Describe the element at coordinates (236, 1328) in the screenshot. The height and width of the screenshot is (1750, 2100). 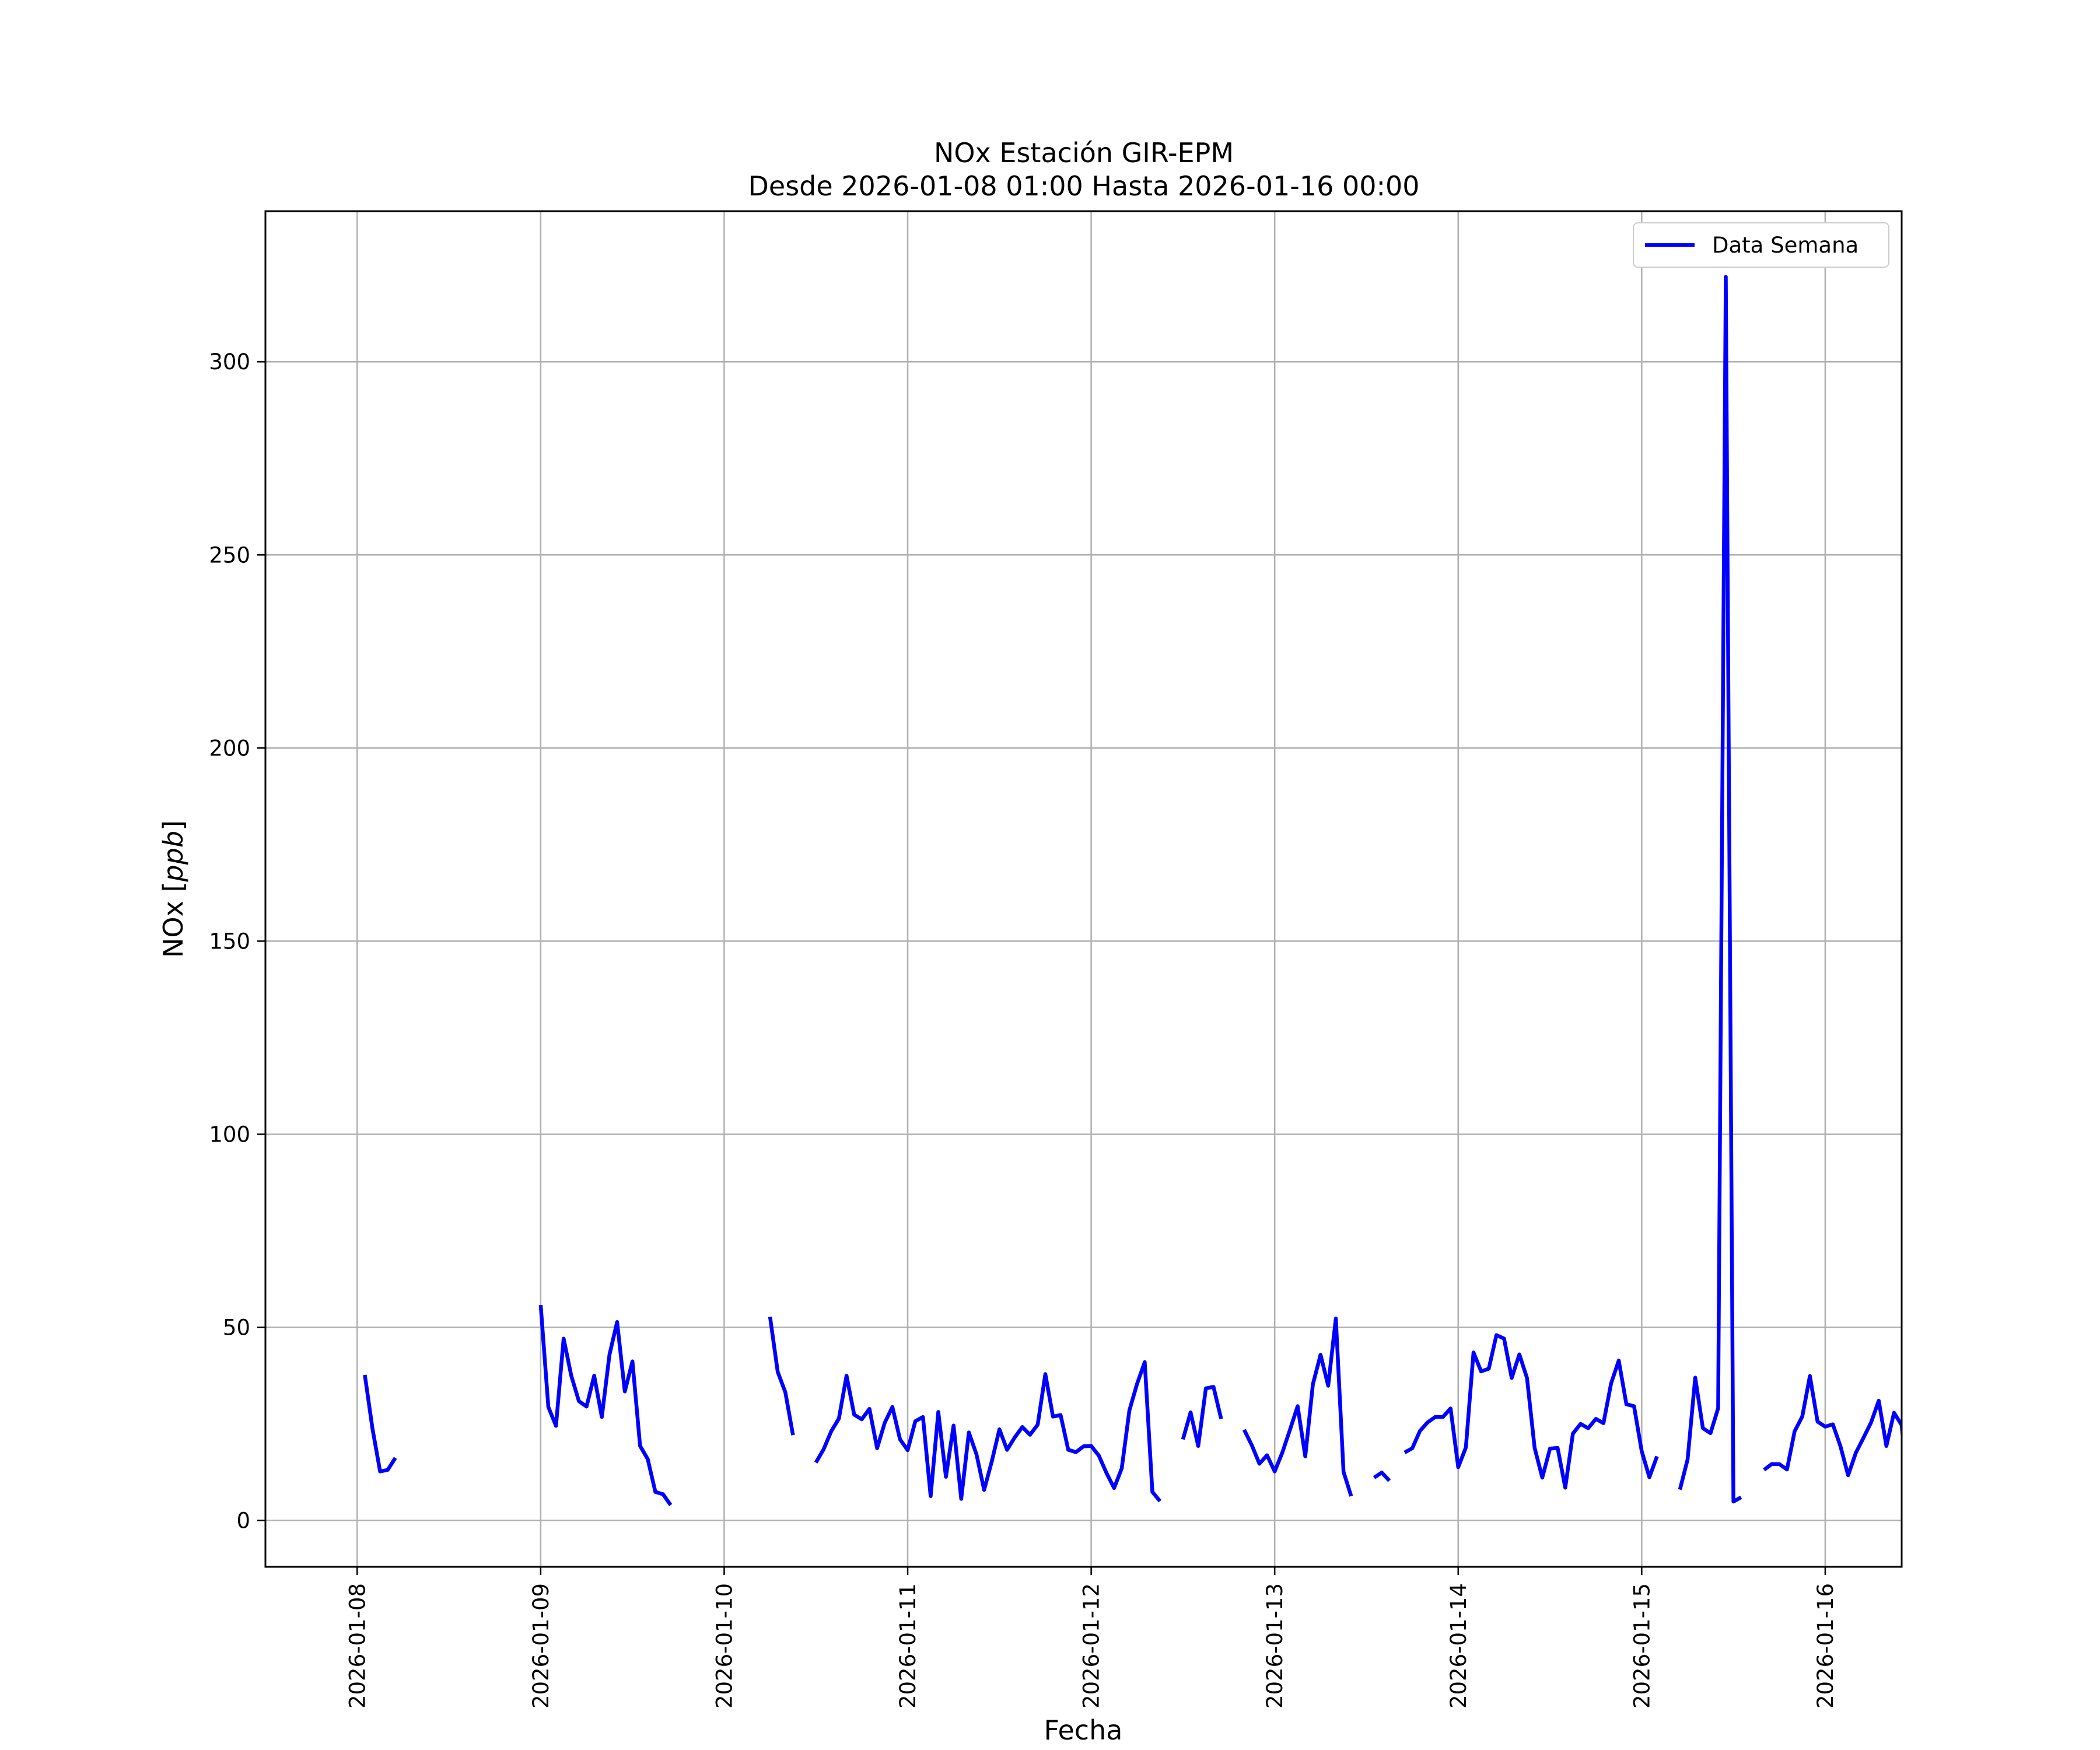
I see `y-tick-label: 50` at that location.